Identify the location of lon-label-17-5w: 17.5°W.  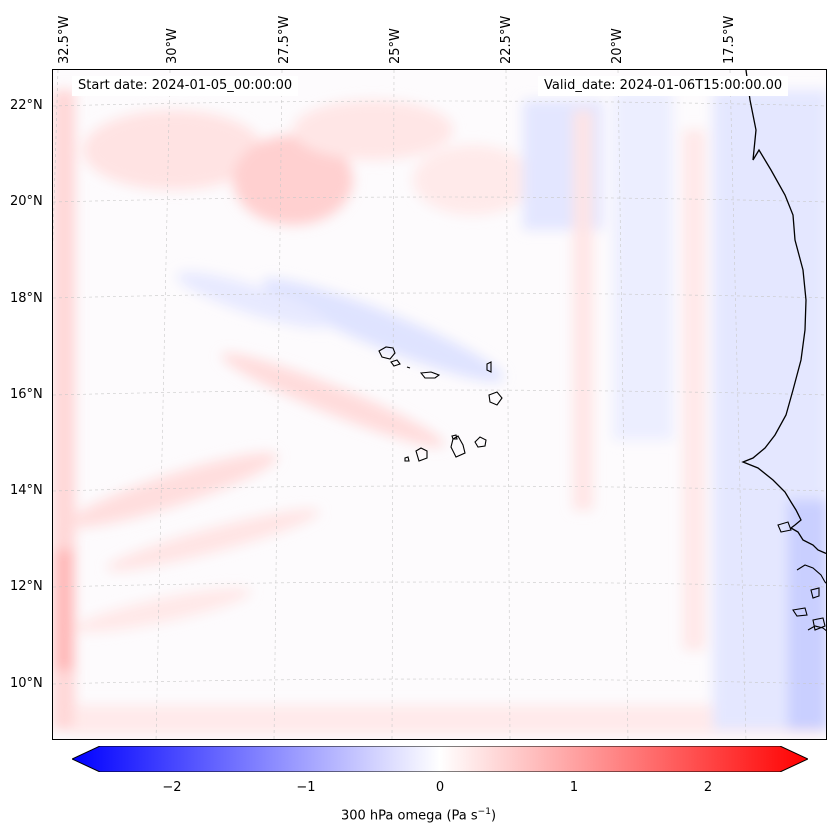
(729, 39).